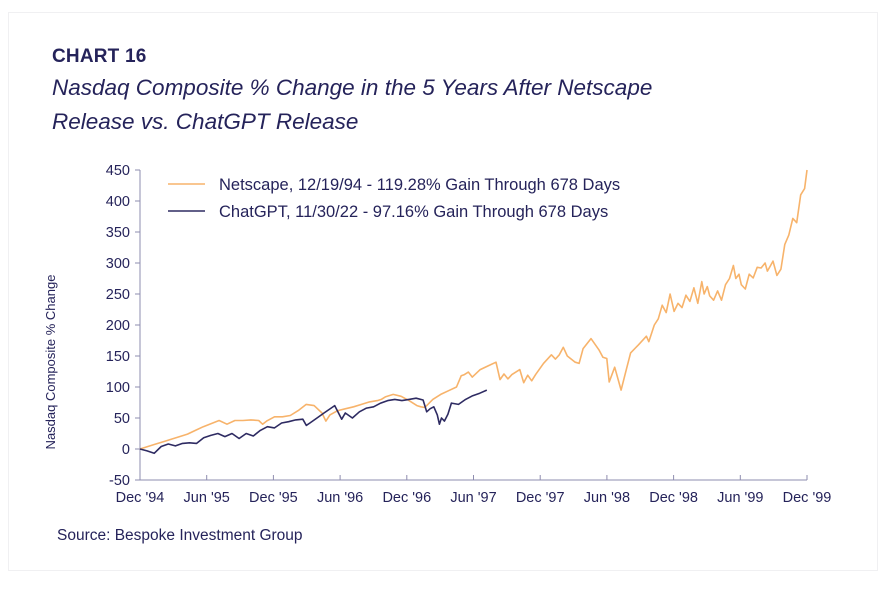 This screenshot has width=896, height=591. What do you see at coordinates (119, 481) in the screenshot?
I see `y-tick-label: -50` at bounding box center [119, 481].